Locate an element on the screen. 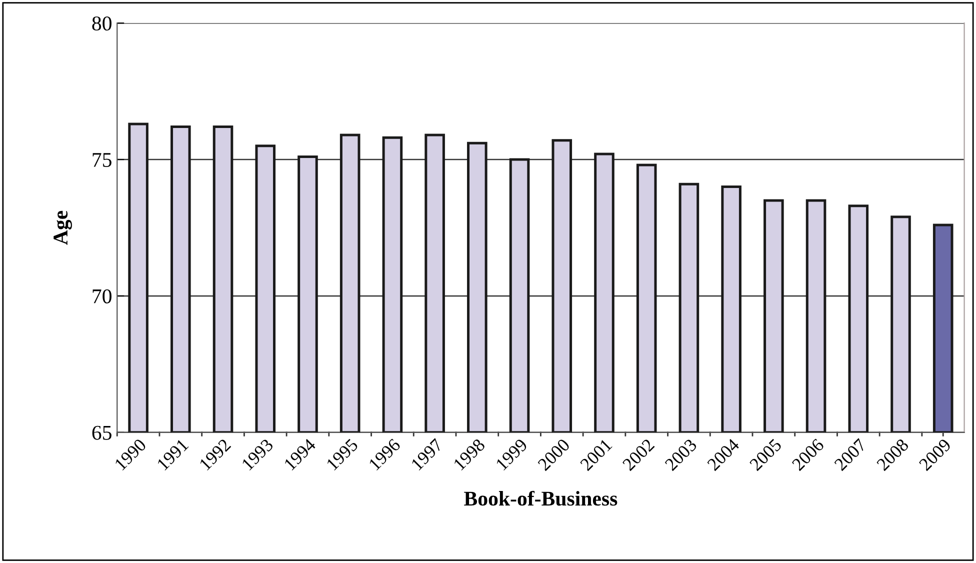 The width and height of the screenshot is (976, 563). y-tick-label: 75 is located at coordinates (102, 160).